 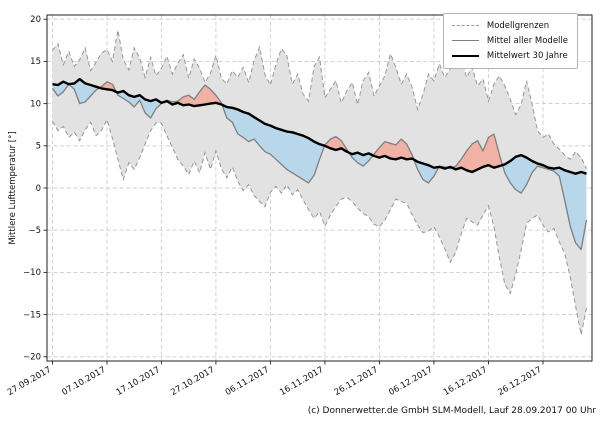 I want to click on y-tick-label: −20, so click(x=32, y=358).